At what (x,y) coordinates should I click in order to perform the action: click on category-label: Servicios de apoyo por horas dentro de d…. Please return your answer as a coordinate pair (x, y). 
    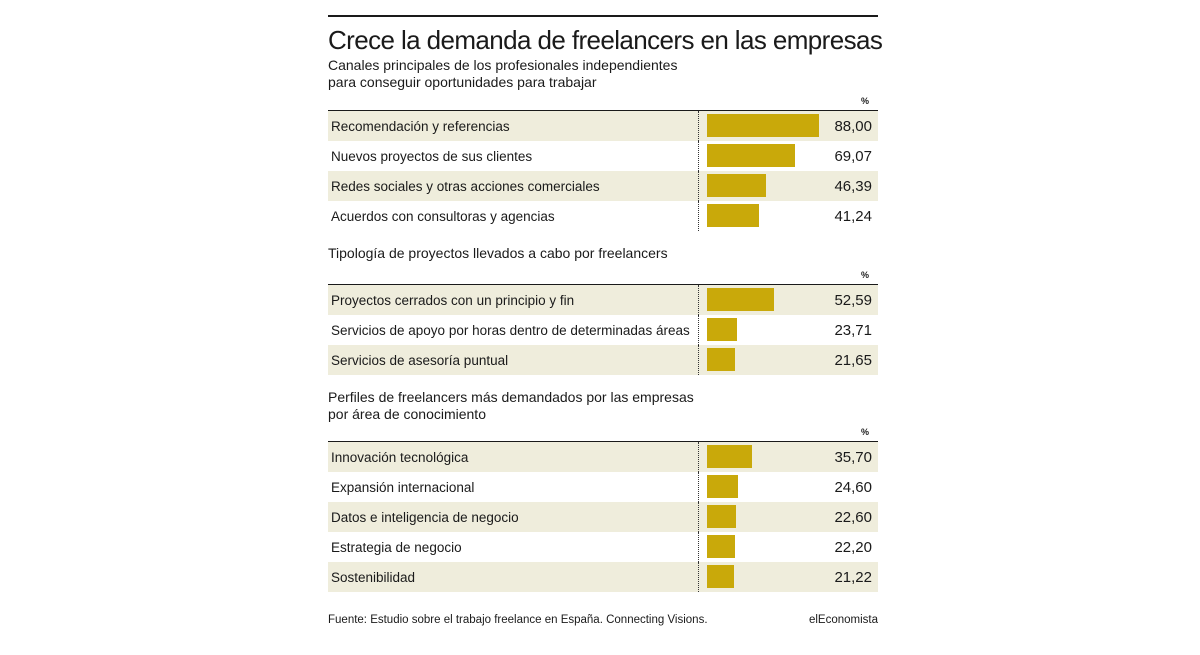
    Looking at the image, I should click on (510, 330).